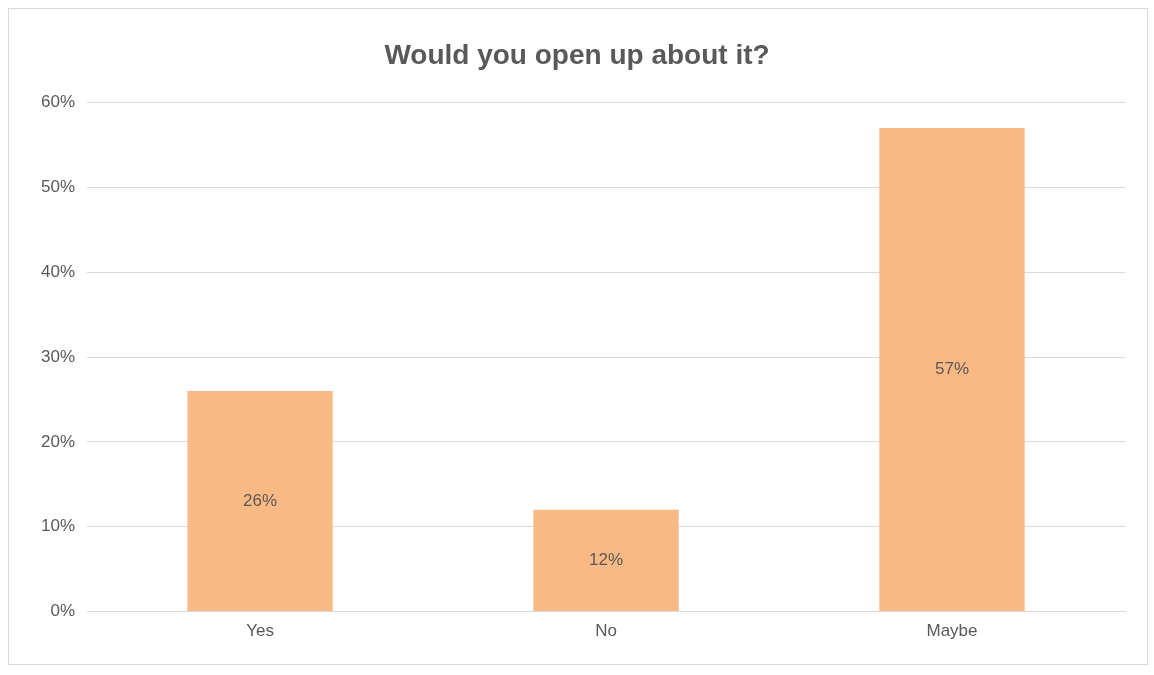 The width and height of the screenshot is (1154, 675). Describe the element at coordinates (63, 611) in the screenshot. I see `y-tick-label: 0%` at that location.